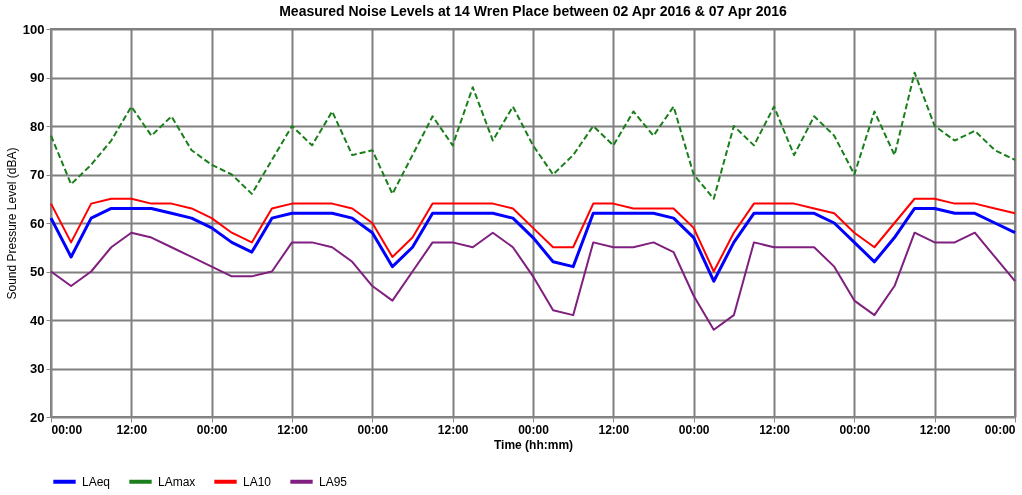 Image resolution: width=1022 pixels, height=495 pixels. I want to click on y-tick-label: 50, so click(37, 271).